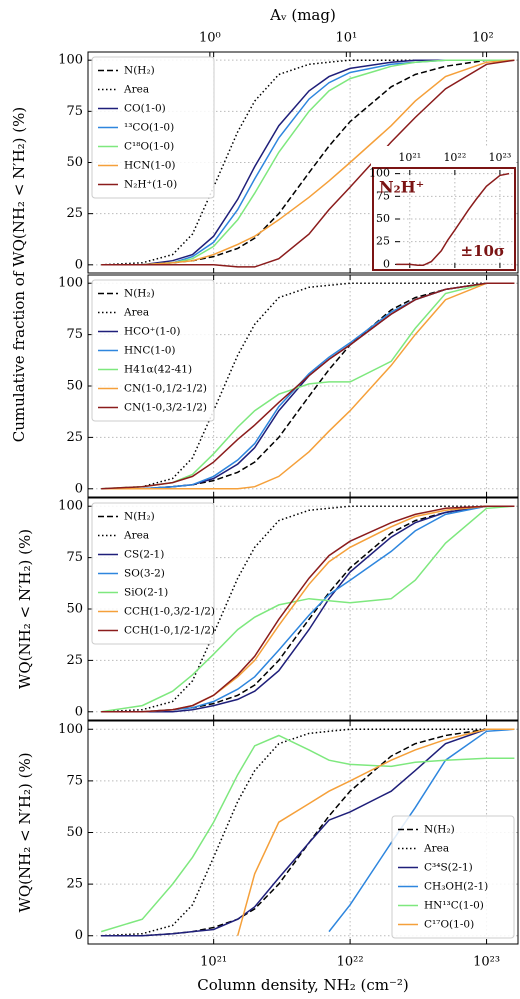 This screenshot has width=520, height=999. I want to click on legend-label: H41α(42-41), so click(158, 370).